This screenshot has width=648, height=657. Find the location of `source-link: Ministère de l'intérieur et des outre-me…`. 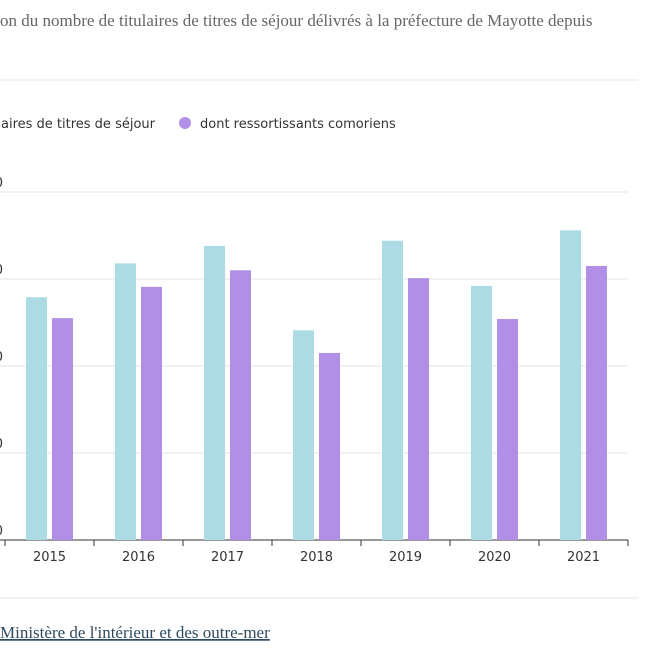

source-link: Ministère de l'intérieur et des outre-me… is located at coordinates (135, 632).